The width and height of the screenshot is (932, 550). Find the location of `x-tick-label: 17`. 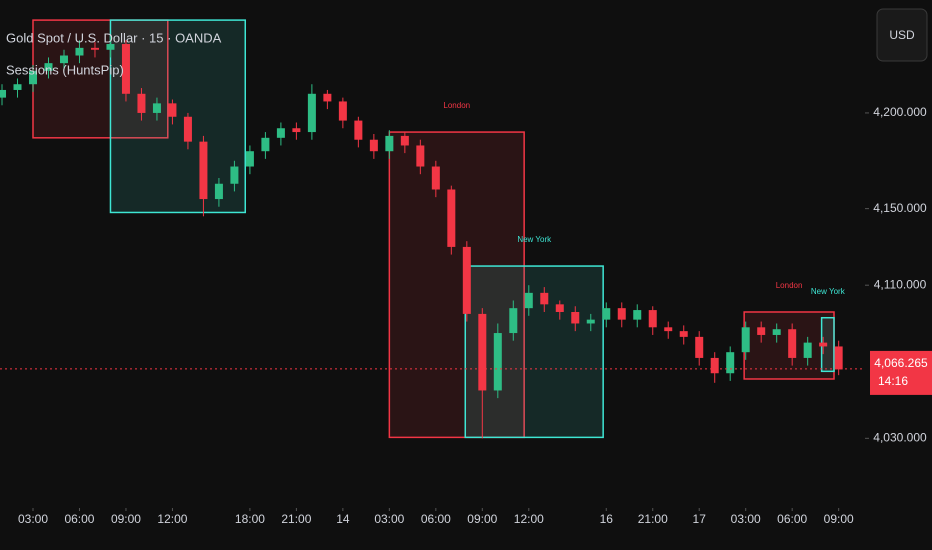

x-tick-label: 17 is located at coordinates (700, 519).